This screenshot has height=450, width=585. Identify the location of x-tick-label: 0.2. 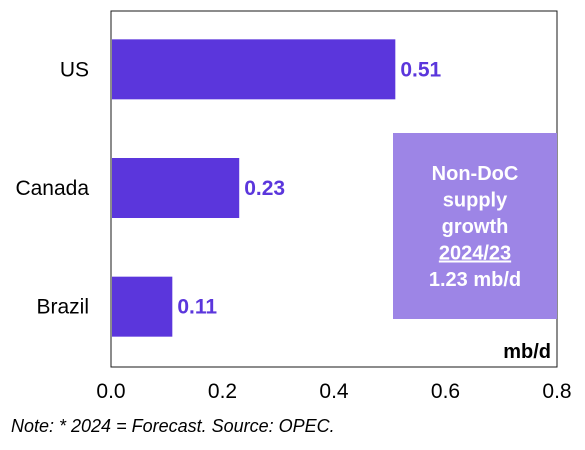
(222, 391).